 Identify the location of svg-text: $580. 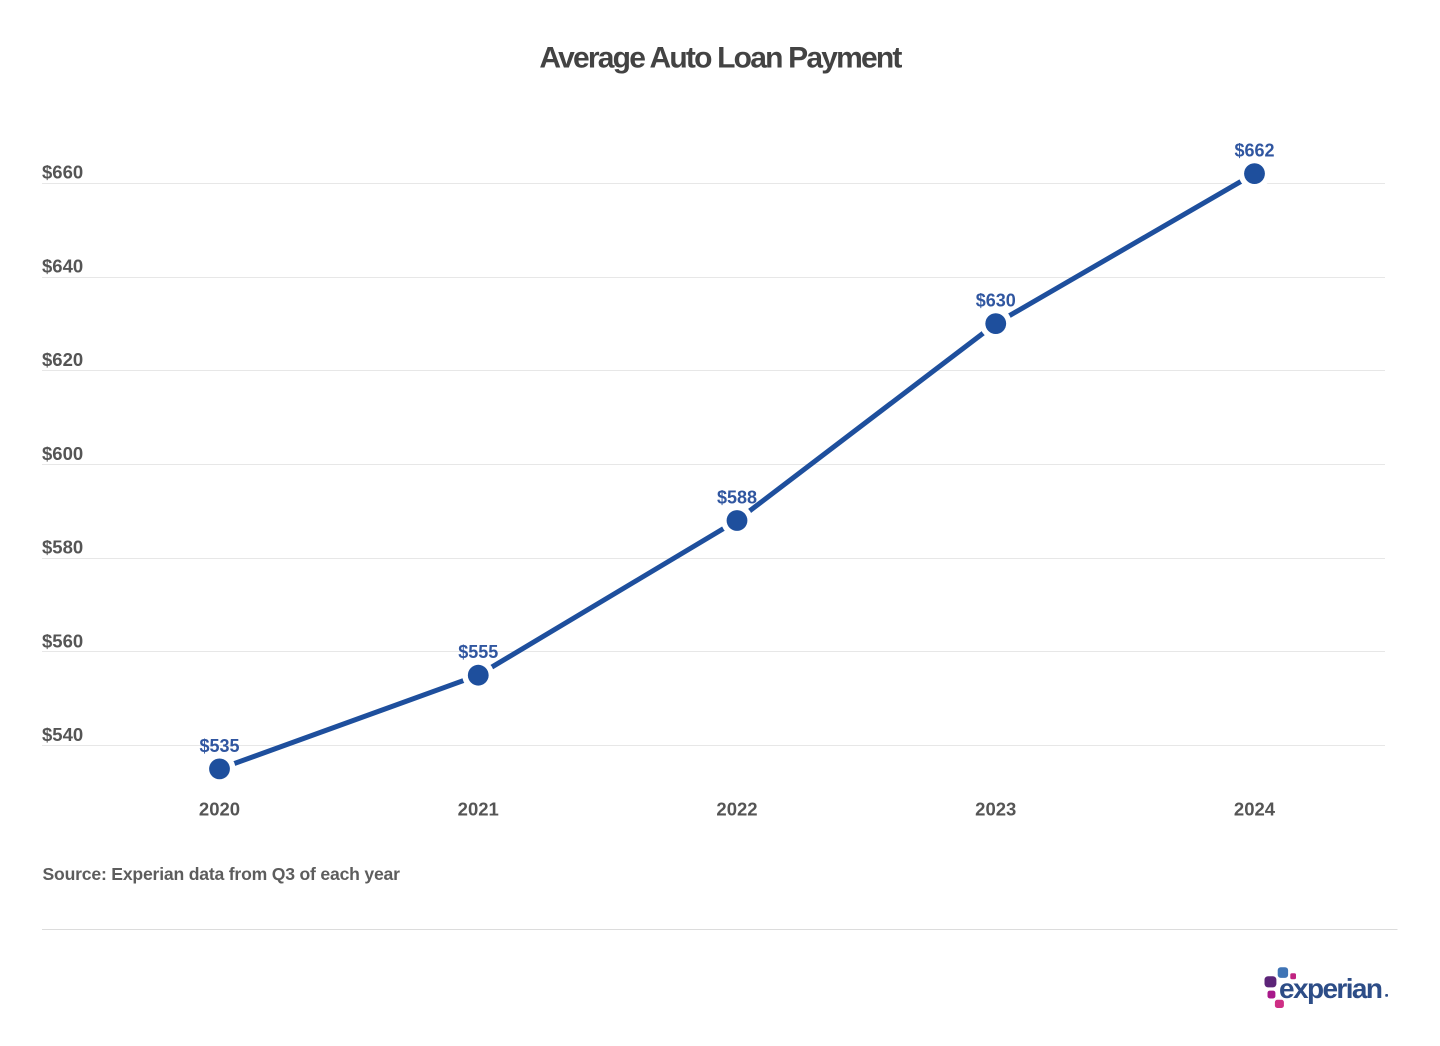
(62, 547).